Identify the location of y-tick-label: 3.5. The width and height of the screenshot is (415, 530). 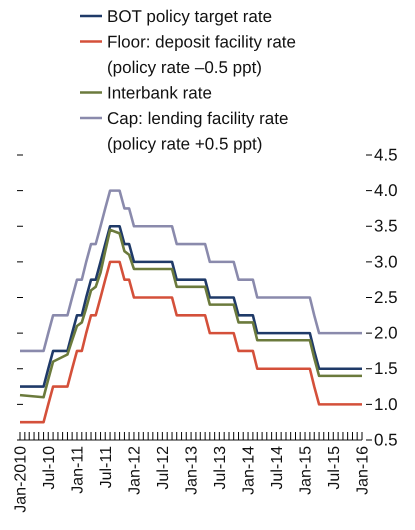
(386, 226).